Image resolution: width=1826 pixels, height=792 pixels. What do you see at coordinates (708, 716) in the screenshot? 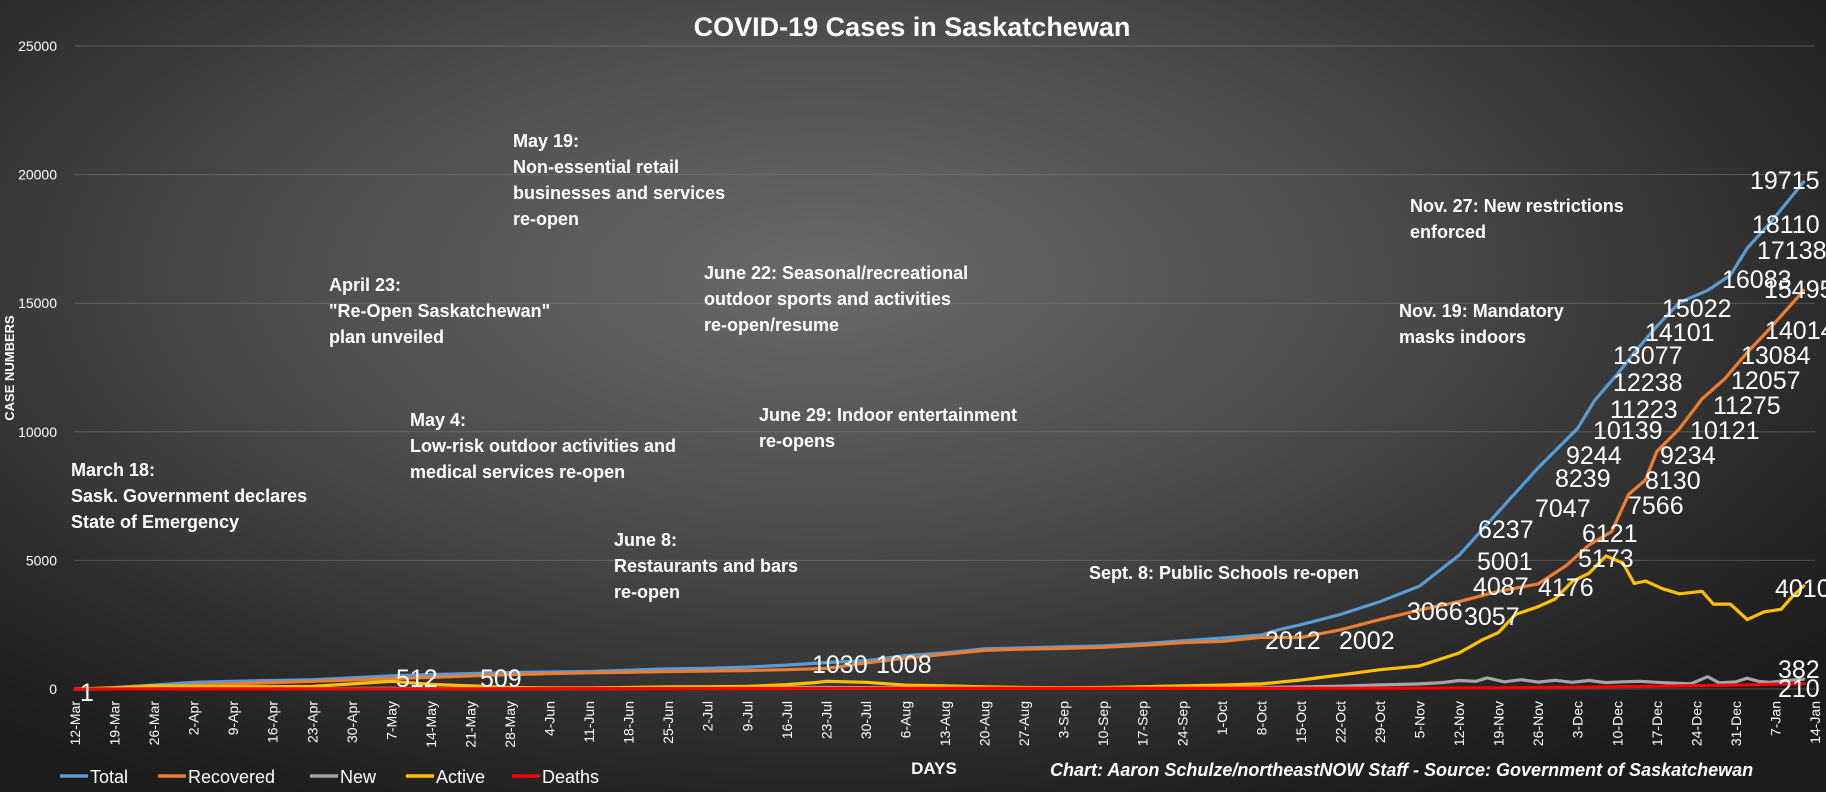
I see `x-tick-label: 2-Jul` at bounding box center [708, 716].